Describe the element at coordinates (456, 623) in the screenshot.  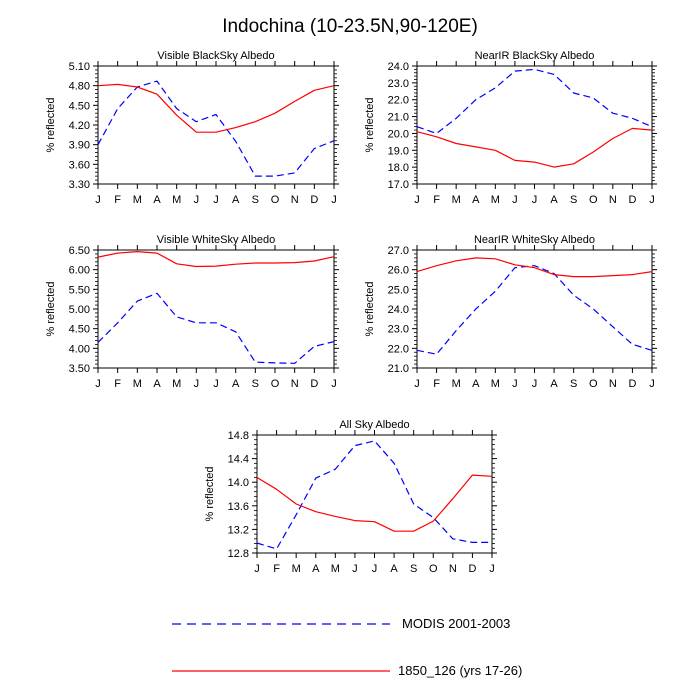
I see `legend-label-modis: MODIS 2001-2003` at that location.